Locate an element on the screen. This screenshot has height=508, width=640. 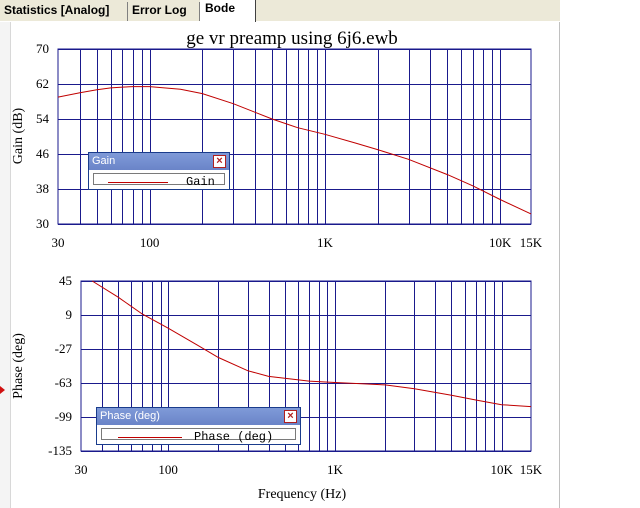
y-tick-label: 45 is located at coordinates (65, 280).